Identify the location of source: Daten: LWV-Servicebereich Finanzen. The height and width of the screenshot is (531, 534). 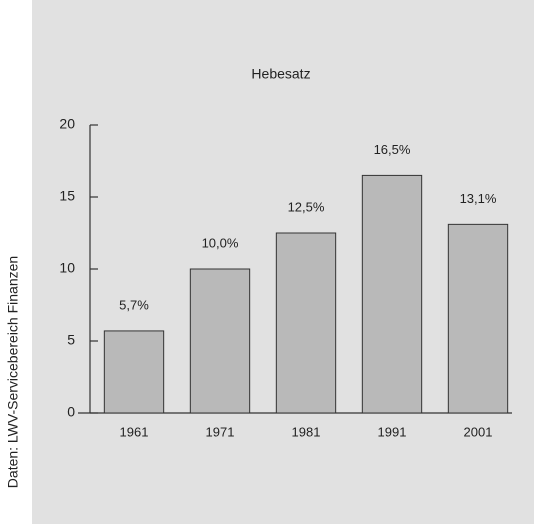
(13, 372).